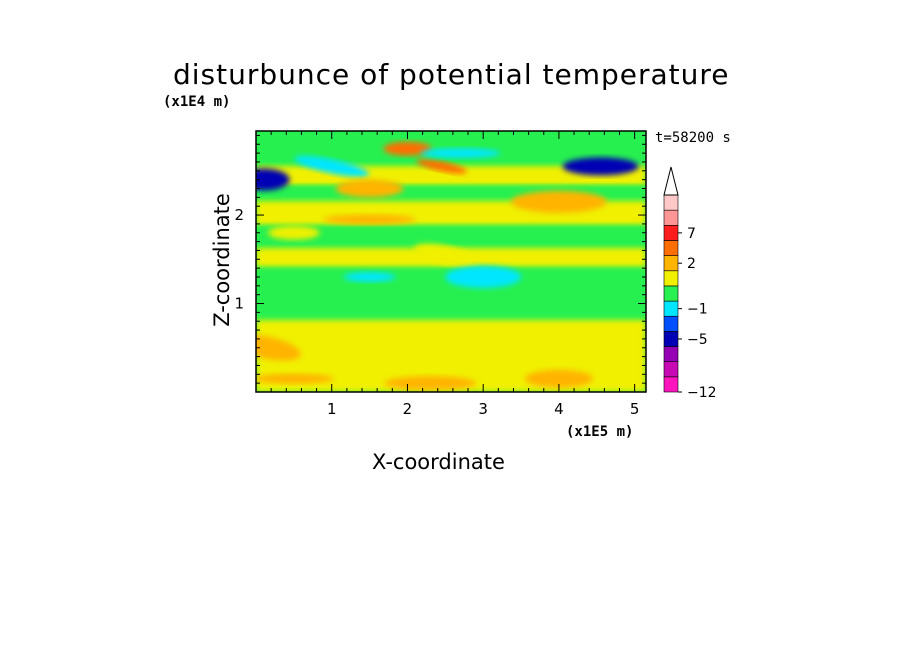  What do you see at coordinates (690, 283) in the screenshot?
I see `colorbar: 7 2 −1 −5 −12` at bounding box center [690, 283].